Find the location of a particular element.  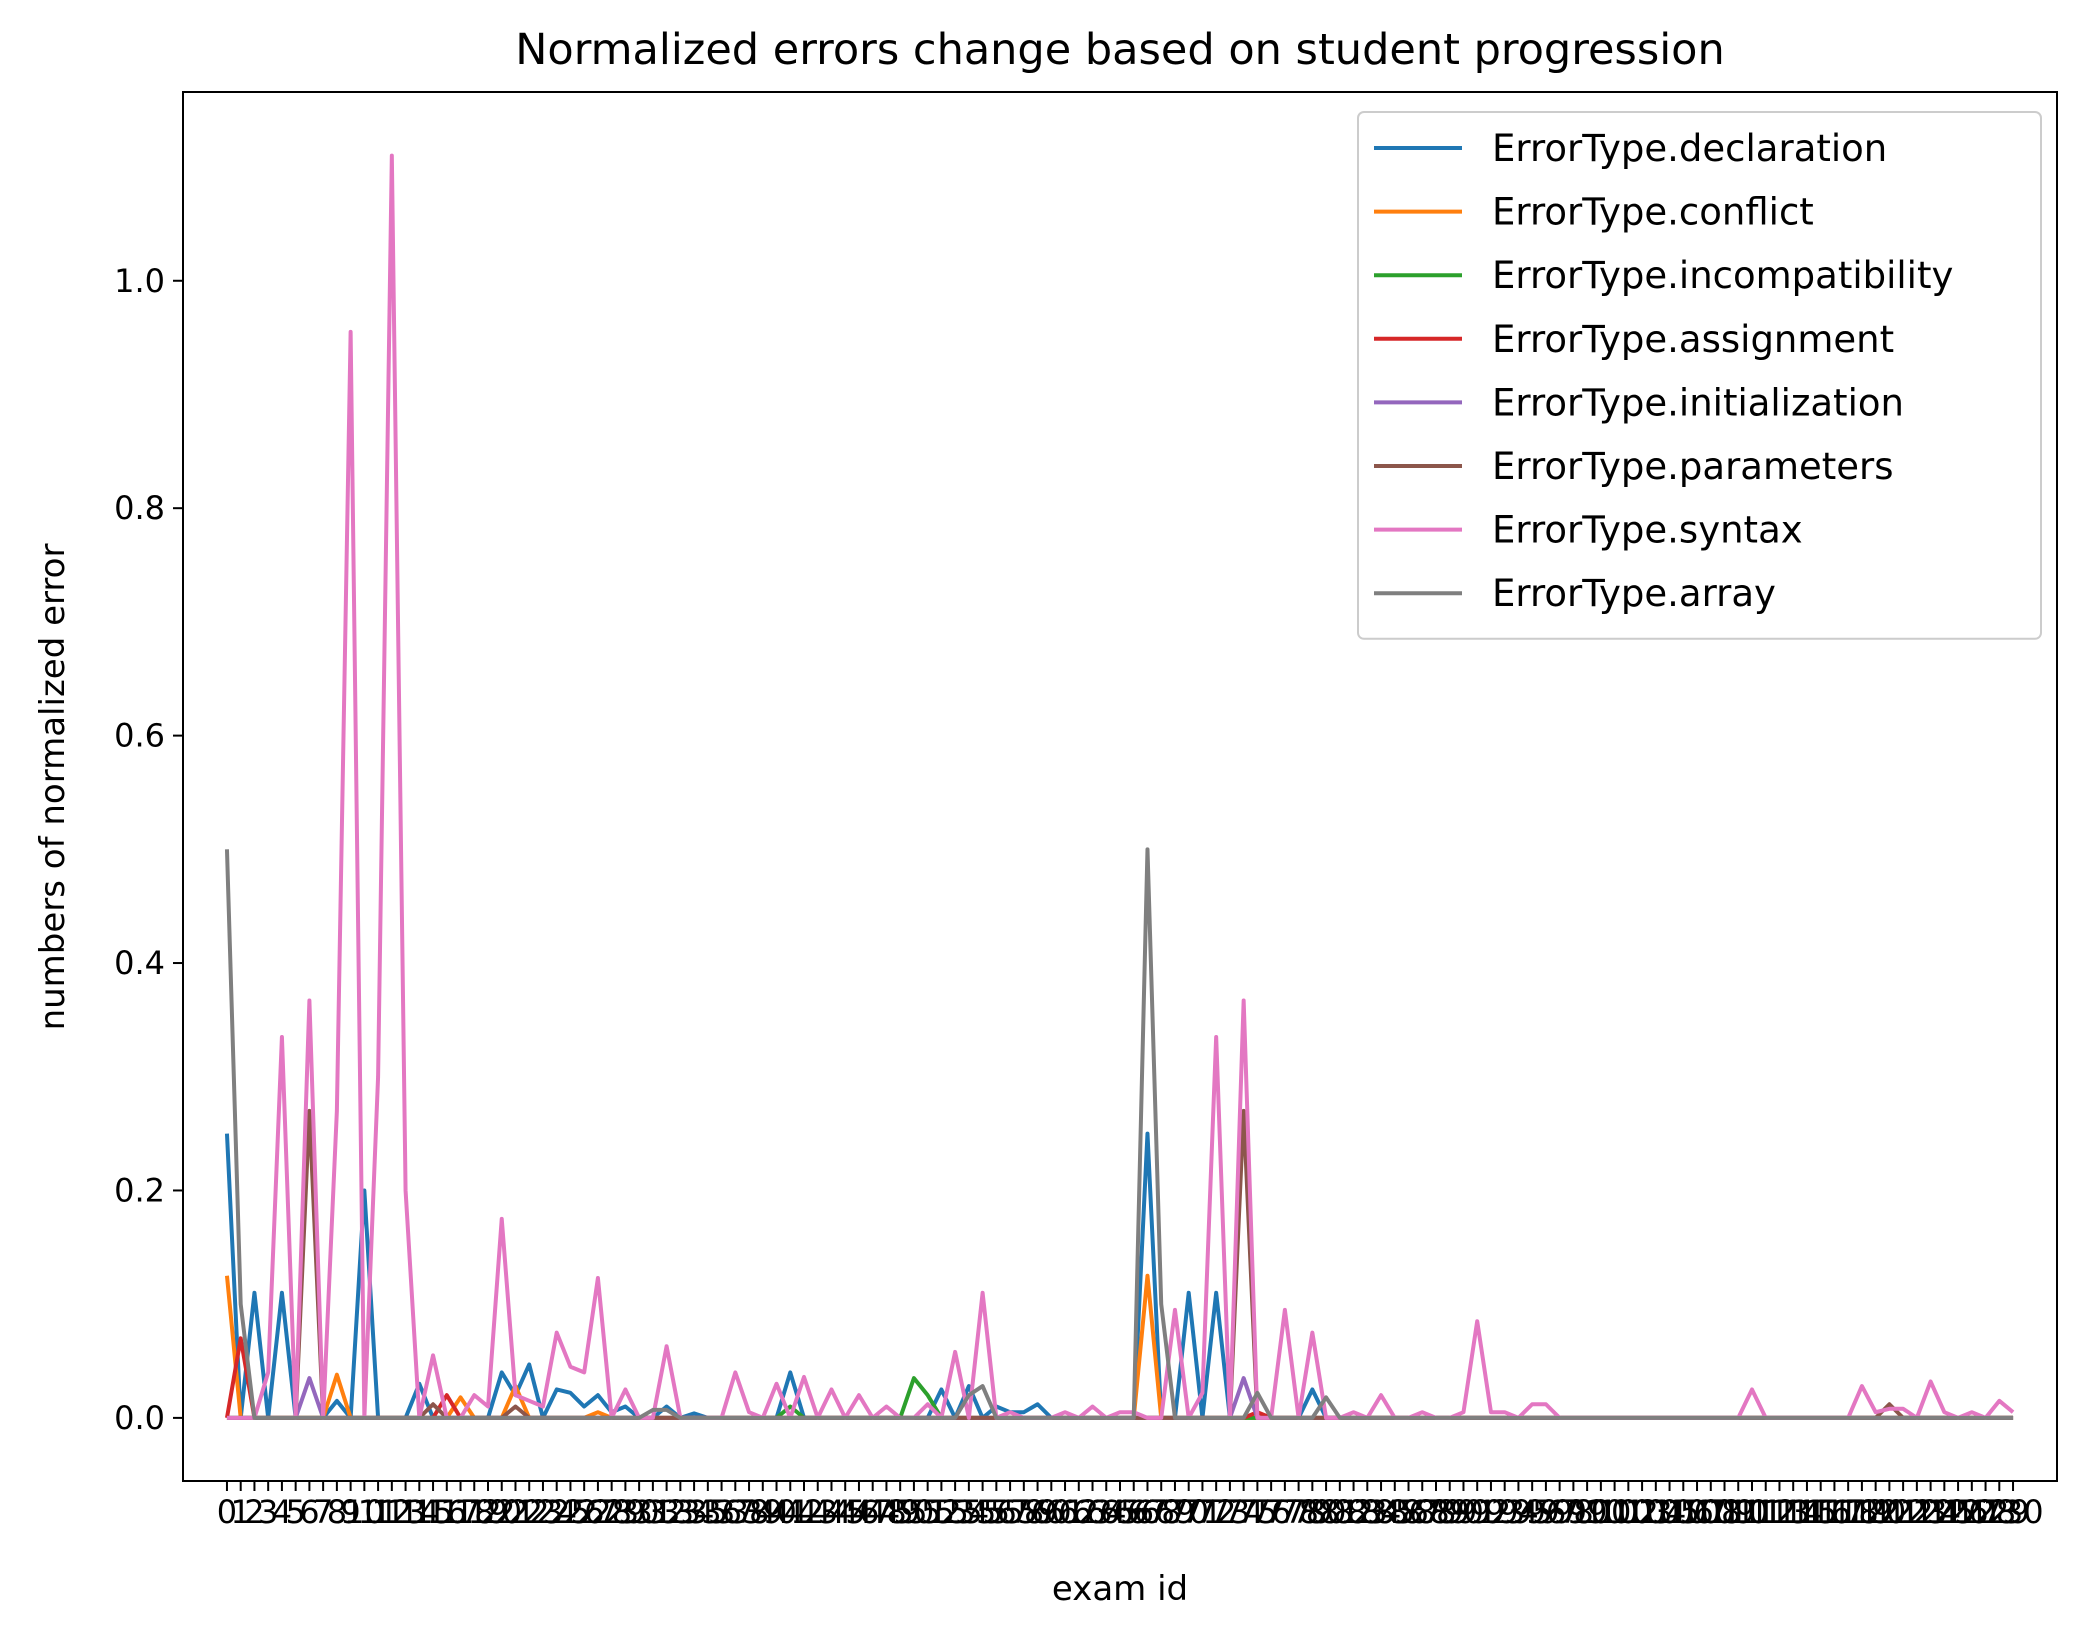

x-tick-label: 45 is located at coordinates (845, 1512).